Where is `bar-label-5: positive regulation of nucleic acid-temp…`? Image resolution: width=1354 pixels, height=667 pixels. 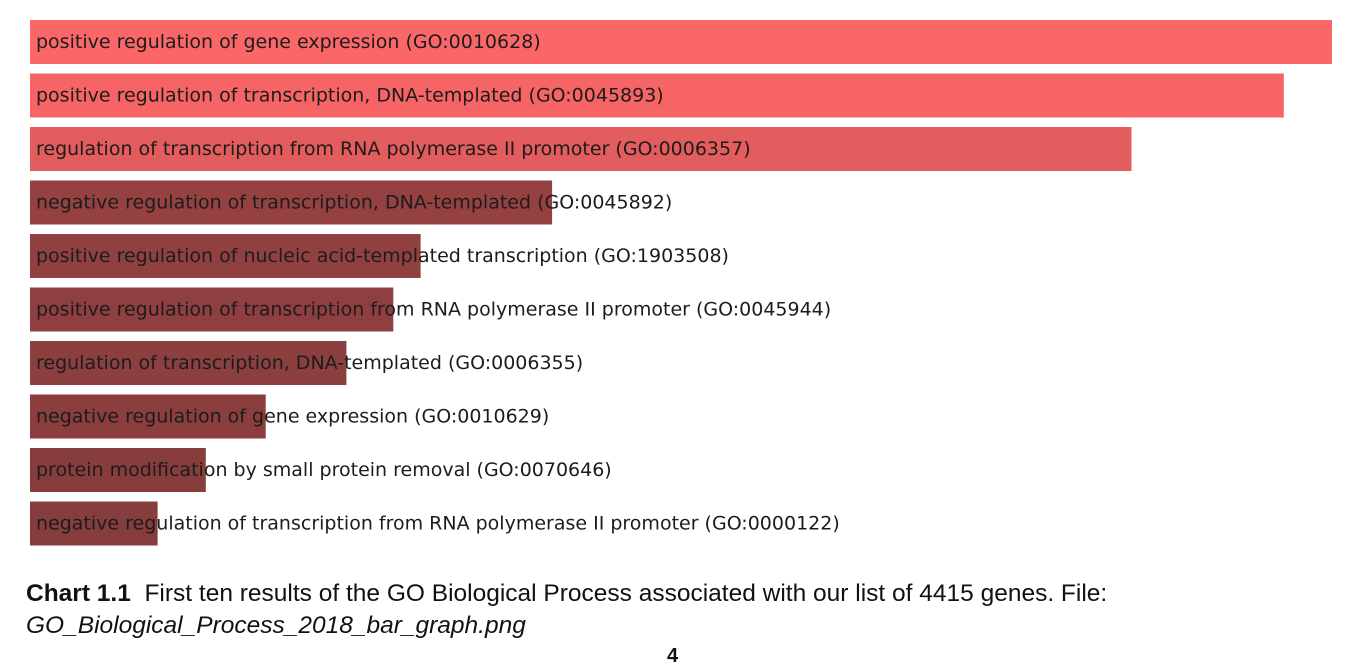 bar-label-5: positive regulation of nucleic acid-temp… is located at coordinates (382, 256).